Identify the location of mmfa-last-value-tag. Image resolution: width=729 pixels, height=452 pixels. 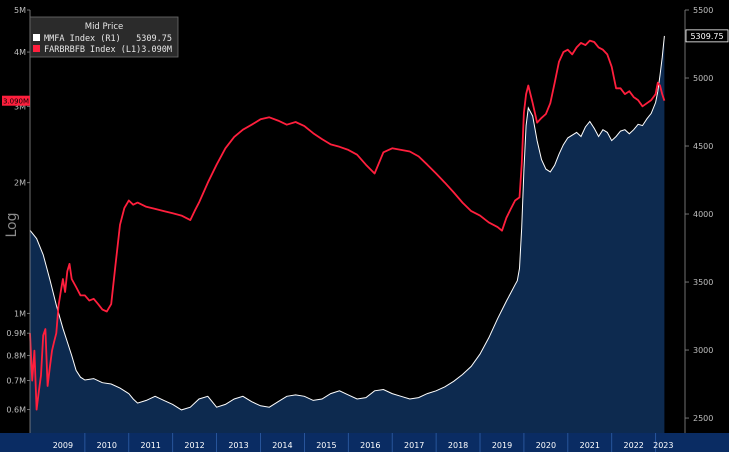
(707, 36).